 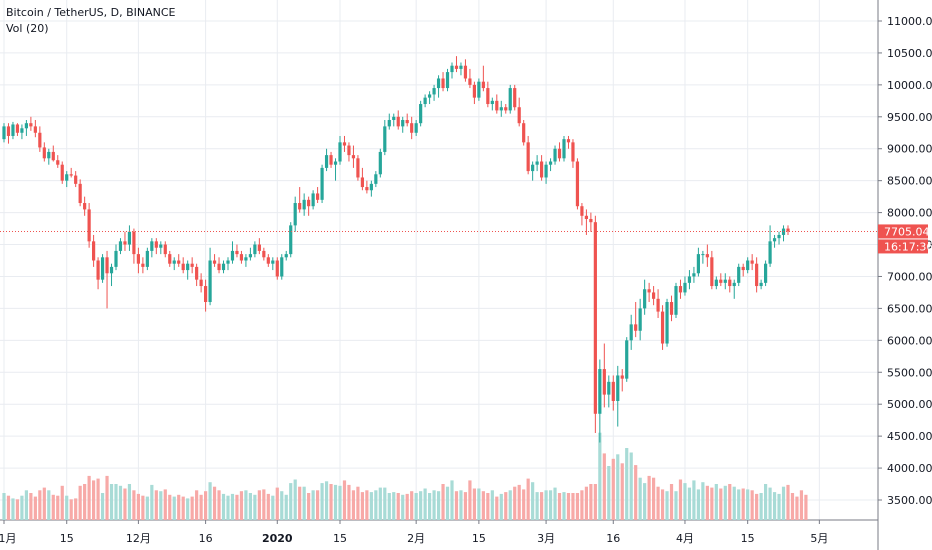 What do you see at coordinates (909, 340) in the screenshot?
I see `price-tick-label: 6000.00` at bounding box center [909, 340].